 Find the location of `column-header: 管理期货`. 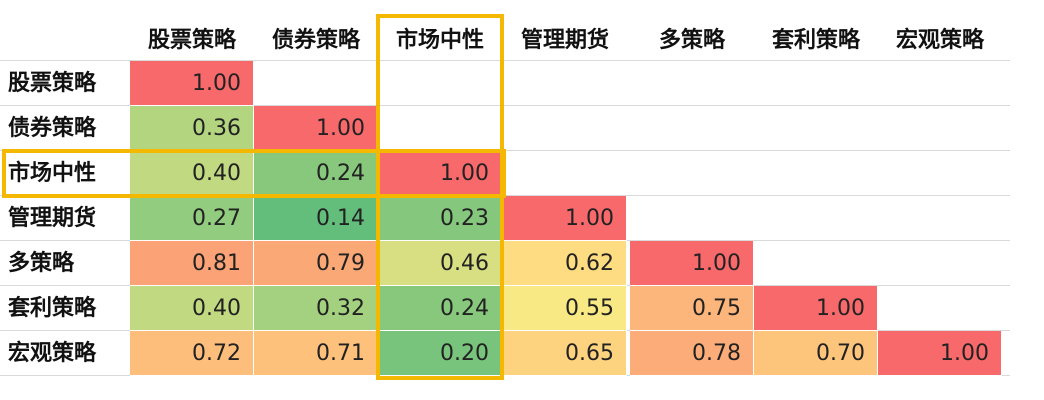

column-header: 管理期货 is located at coordinates (564, 40).